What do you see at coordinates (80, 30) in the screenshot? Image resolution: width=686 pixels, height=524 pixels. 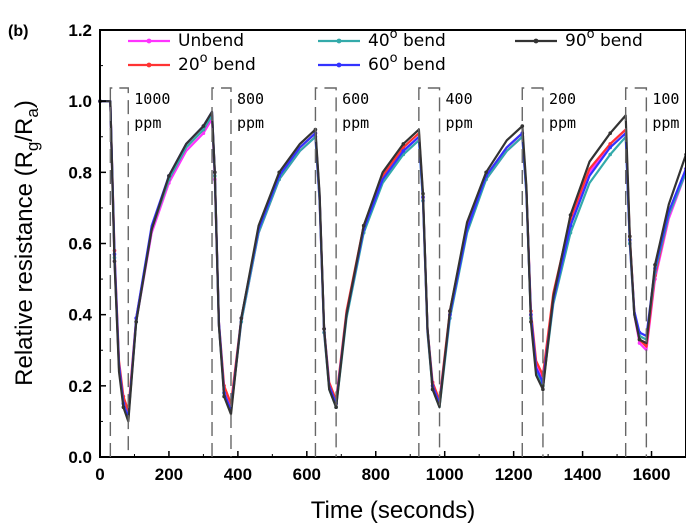 I see `y-tick-label: 1.2` at bounding box center [80, 30].